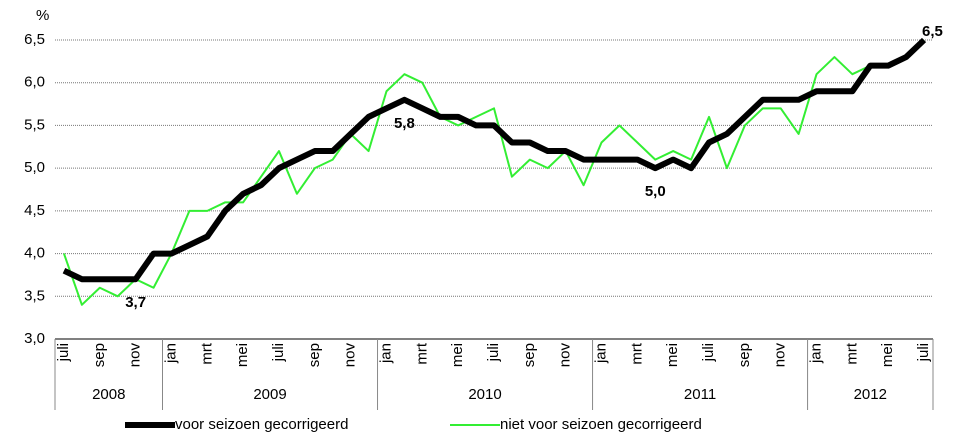 Image resolution: width=957 pixels, height=439 pixels. I want to click on x-group-label: 2011, so click(700, 394).